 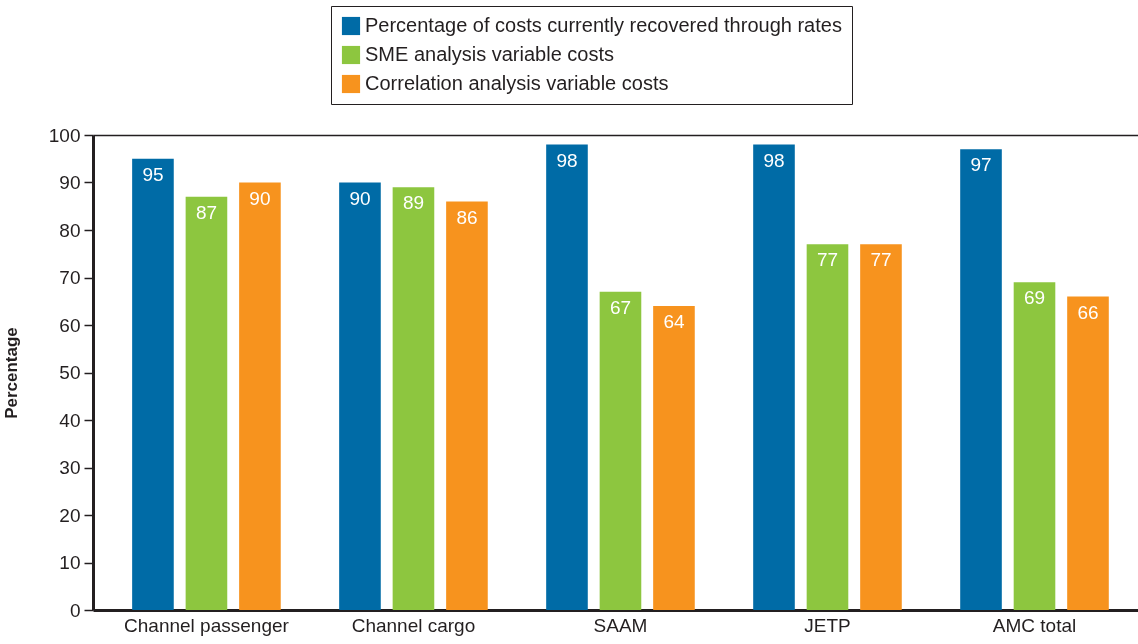 I want to click on x-tick-label: Channel cargo, so click(x=413, y=625).